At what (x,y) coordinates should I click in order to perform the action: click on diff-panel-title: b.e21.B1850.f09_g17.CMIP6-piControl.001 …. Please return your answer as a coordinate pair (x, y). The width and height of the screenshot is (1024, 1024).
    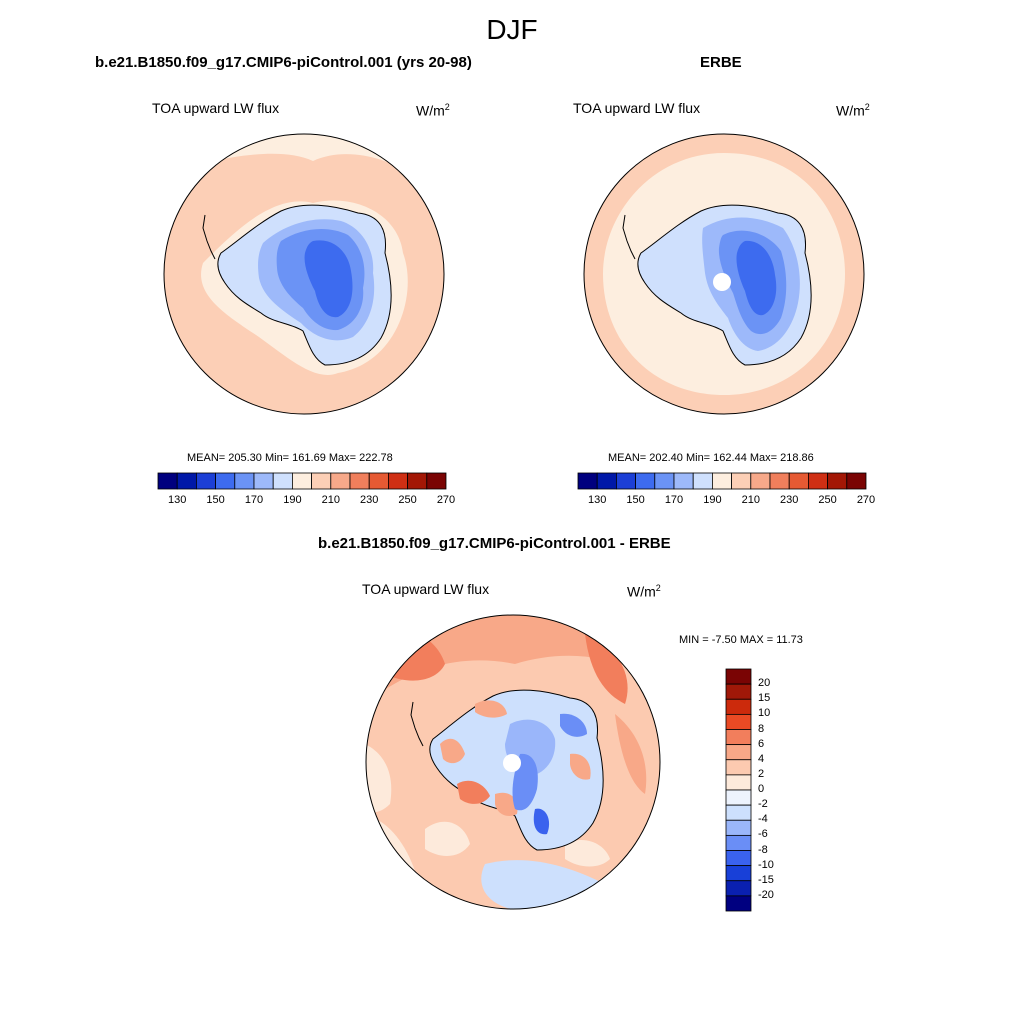
    Looking at the image, I should click on (494, 543).